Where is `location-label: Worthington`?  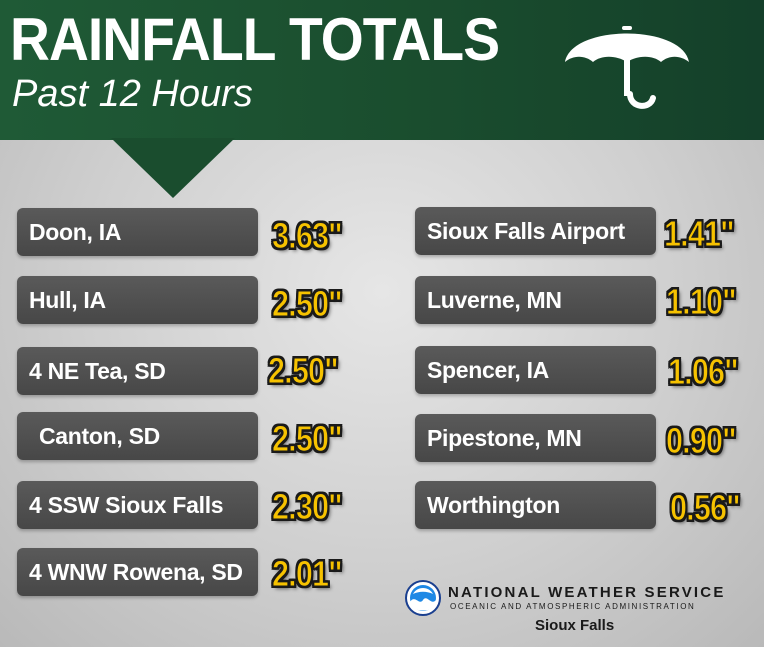
location-label: Worthington is located at coordinates (535, 505).